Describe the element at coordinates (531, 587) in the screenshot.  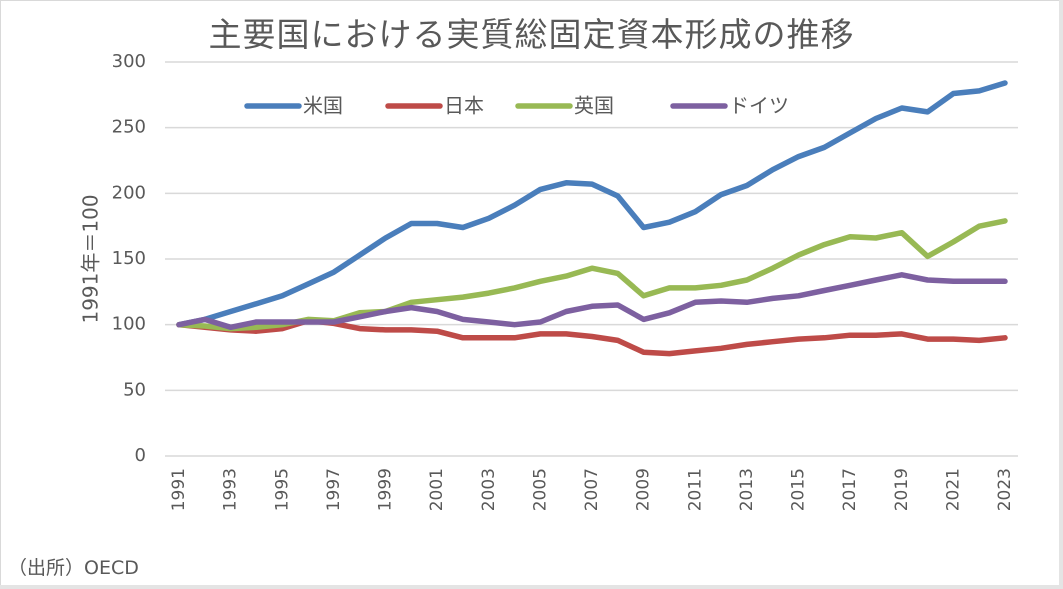
I see `frame-shadow-bottom` at that location.